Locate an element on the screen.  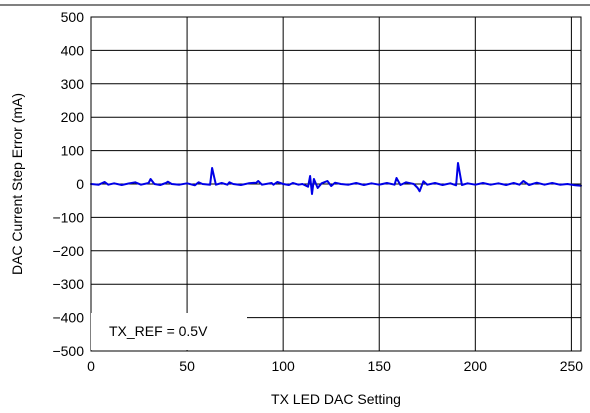
x-tick-label: 100 is located at coordinates (283, 366).